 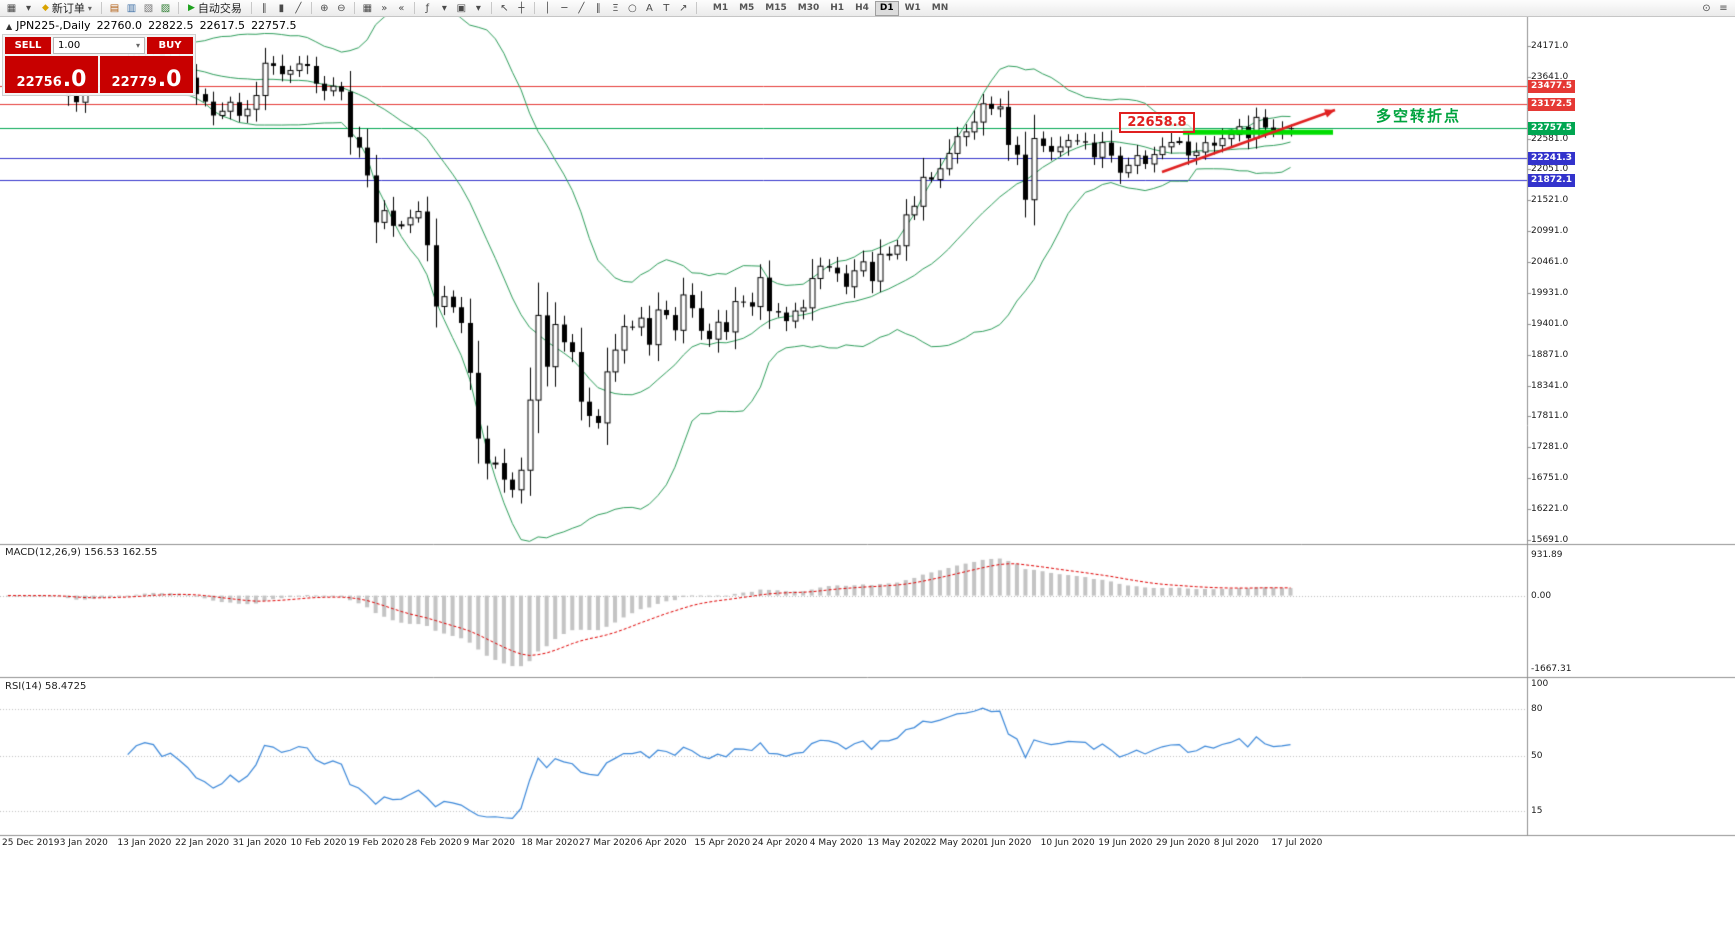 I want to click on price-axis-label: 17281.0, so click(x=1550, y=447).